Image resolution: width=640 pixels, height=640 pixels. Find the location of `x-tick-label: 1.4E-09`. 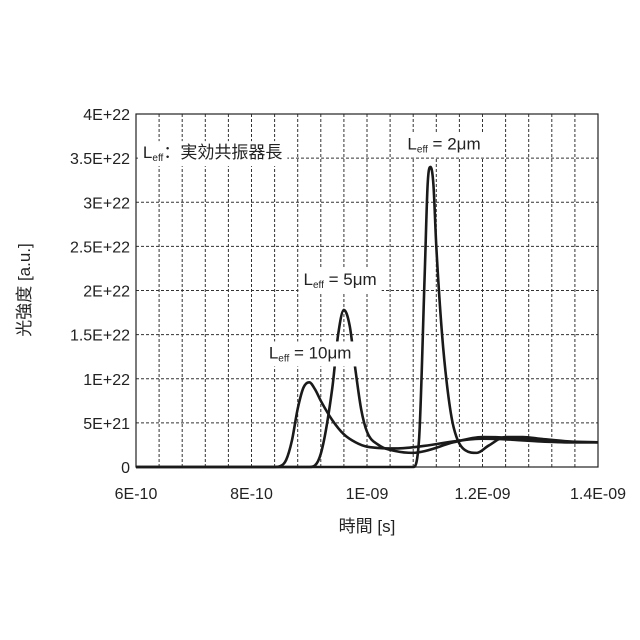

x-tick-label: 1.4E-09 is located at coordinates (598, 494).